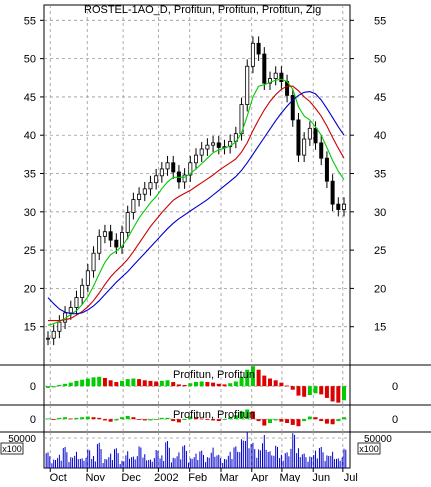 The height and width of the screenshot is (487, 431). I want to click on y-tick-label-right: 55, so click(380, 21).